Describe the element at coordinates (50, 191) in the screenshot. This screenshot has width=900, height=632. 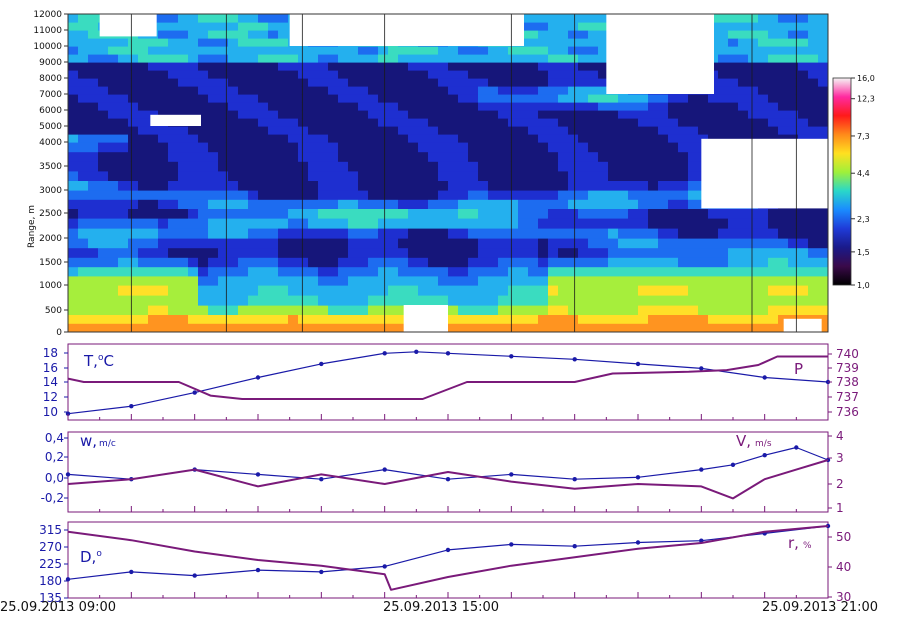
I see `range-tick-label: 3000` at that location.